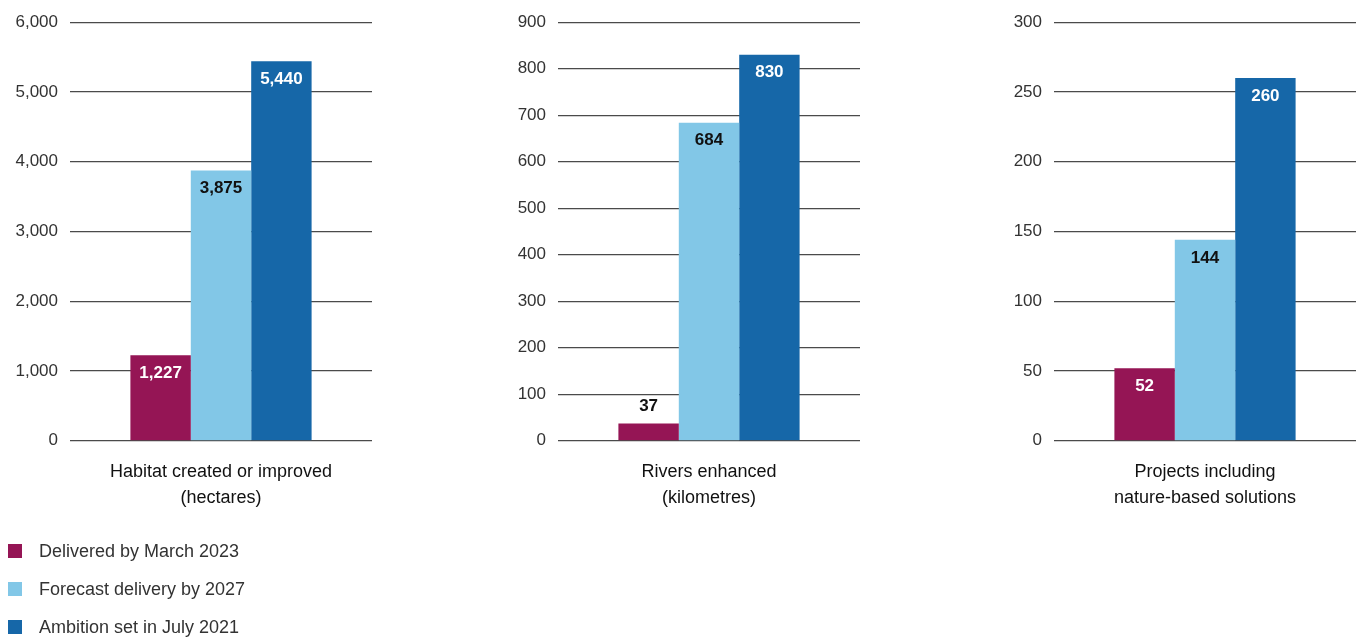 This screenshot has height=640, width=1362. I want to click on data-label: 684, so click(709, 140).